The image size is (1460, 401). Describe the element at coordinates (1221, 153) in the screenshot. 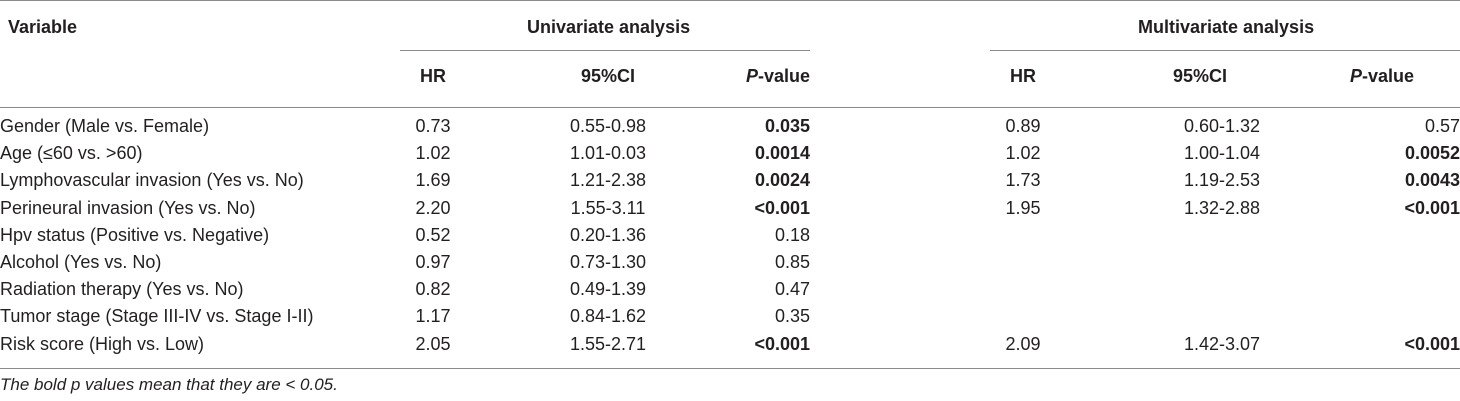

I see `multivariate-ci-cell: 1.00-1.04` at that location.